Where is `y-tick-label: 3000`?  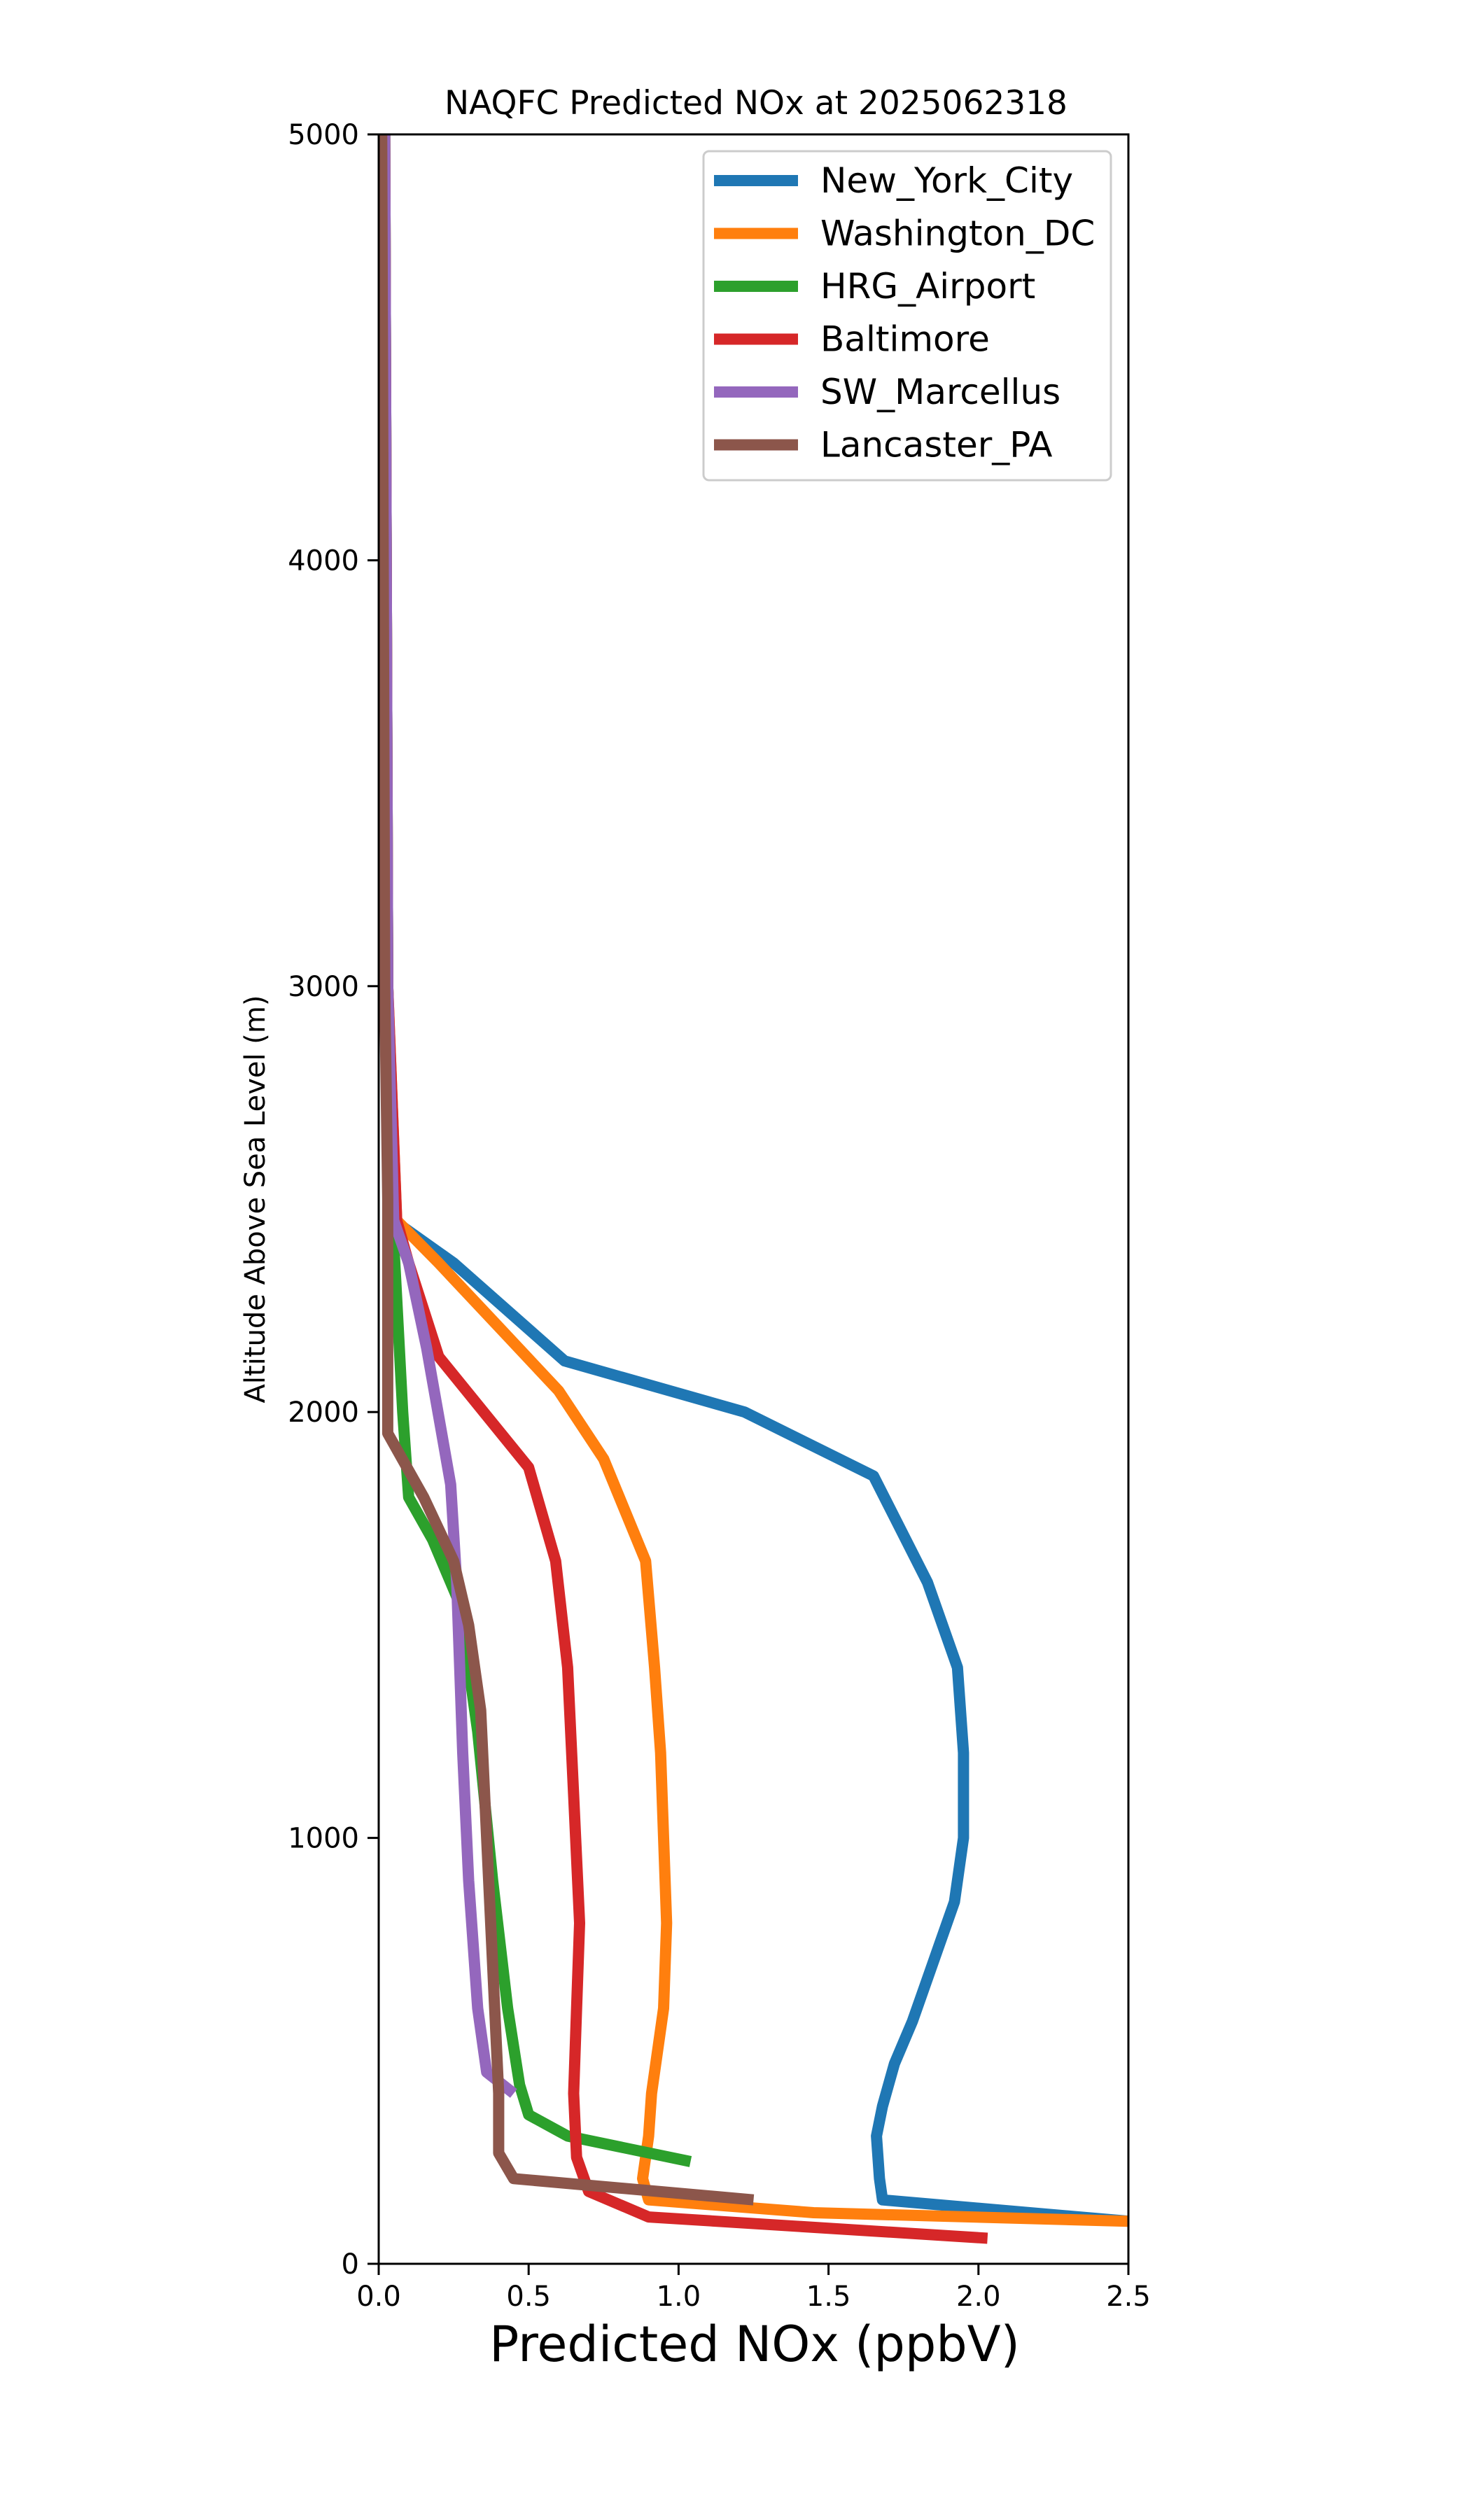
y-tick-label: 3000 is located at coordinates (323, 987).